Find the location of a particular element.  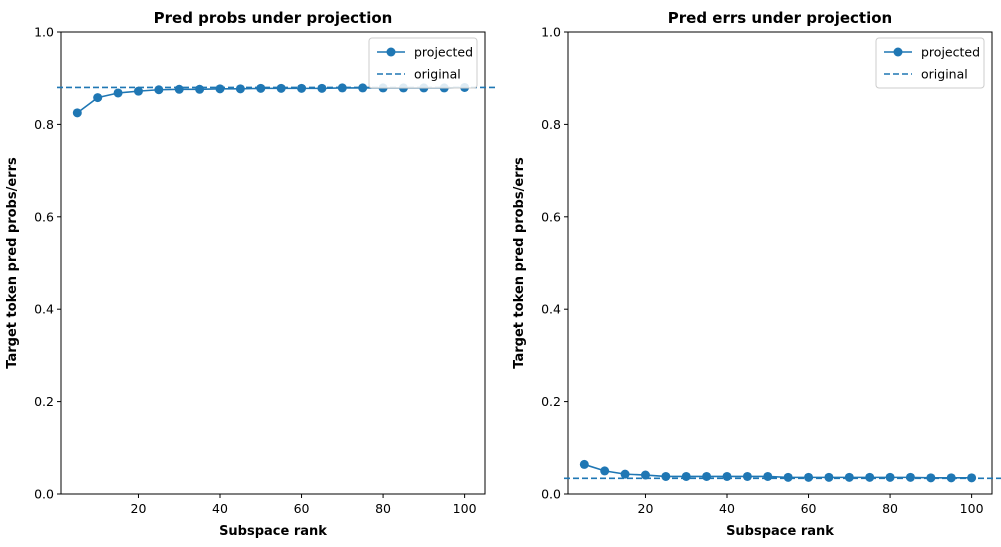

chart-title: Pred errs under projection is located at coordinates (780, 18).